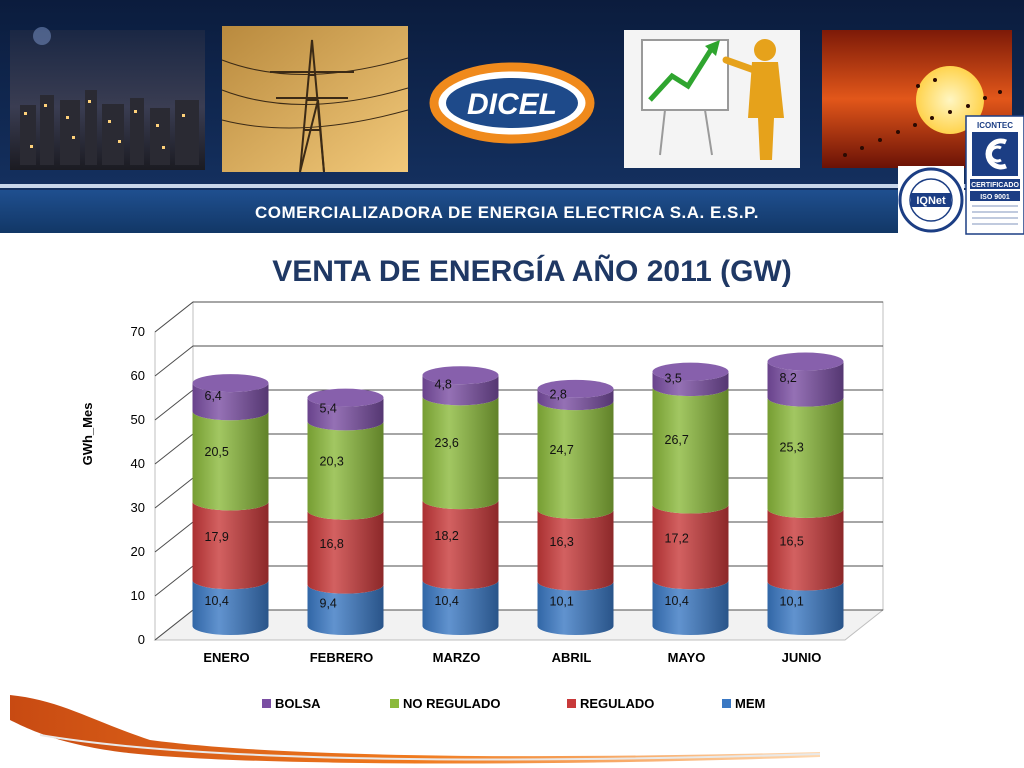 The width and height of the screenshot is (1024, 768). Describe the element at coordinates (562, 450) in the screenshot. I see `data-label: 24,7` at that location.